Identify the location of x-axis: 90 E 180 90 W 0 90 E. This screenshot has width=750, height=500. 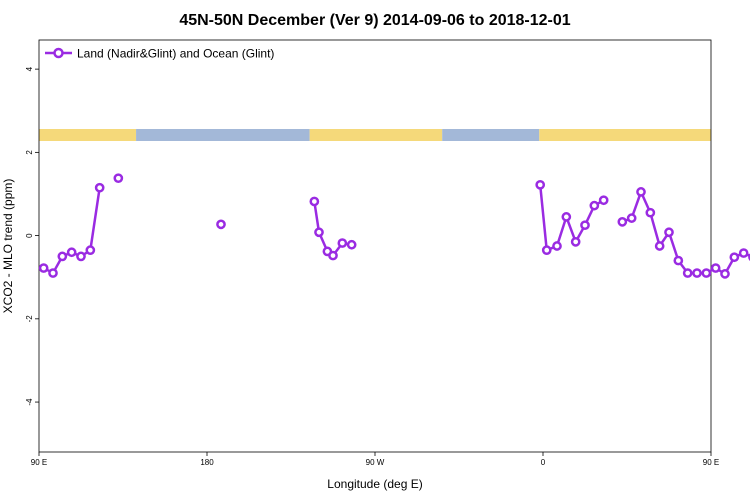
(375, 459).